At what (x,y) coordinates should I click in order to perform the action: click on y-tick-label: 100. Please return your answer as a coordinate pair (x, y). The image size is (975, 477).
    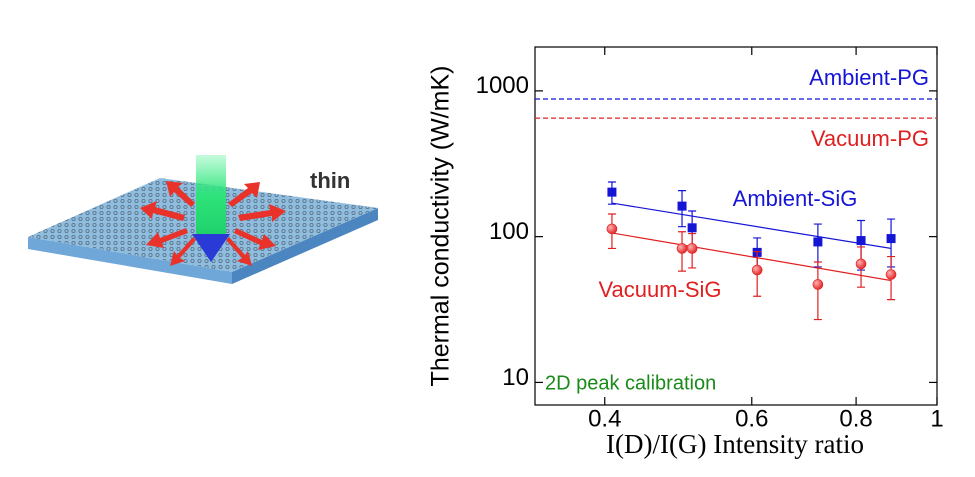
    Looking at the image, I should click on (509, 231).